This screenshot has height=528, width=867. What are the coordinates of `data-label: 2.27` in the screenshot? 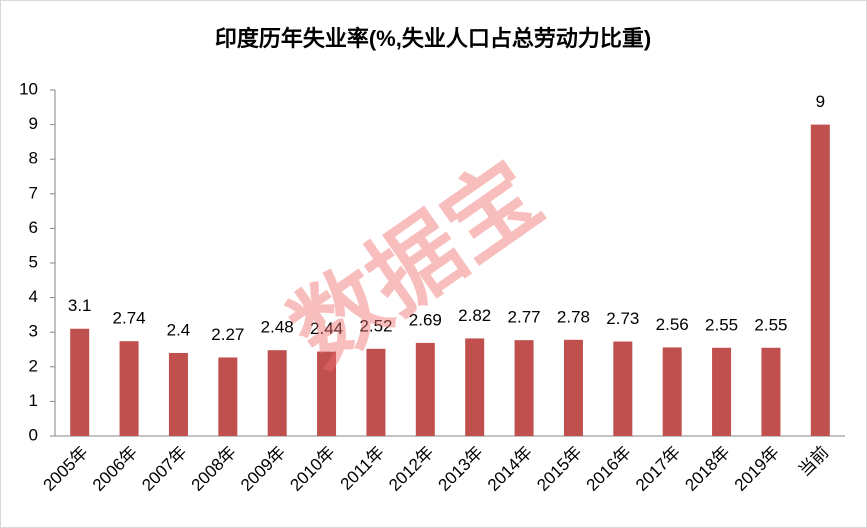 It's located at (227, 334).